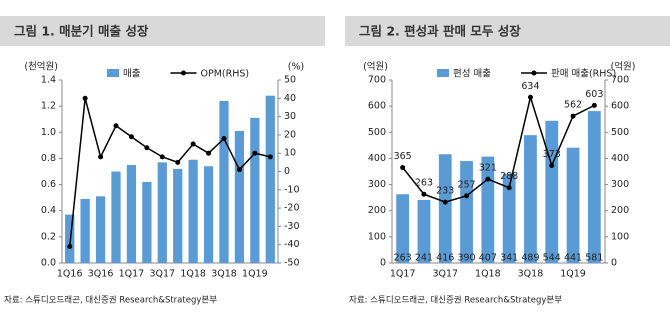 The width and height of the screenshot is (670, 329). I want to click on y-tick-label: 0, so click(383, 263).